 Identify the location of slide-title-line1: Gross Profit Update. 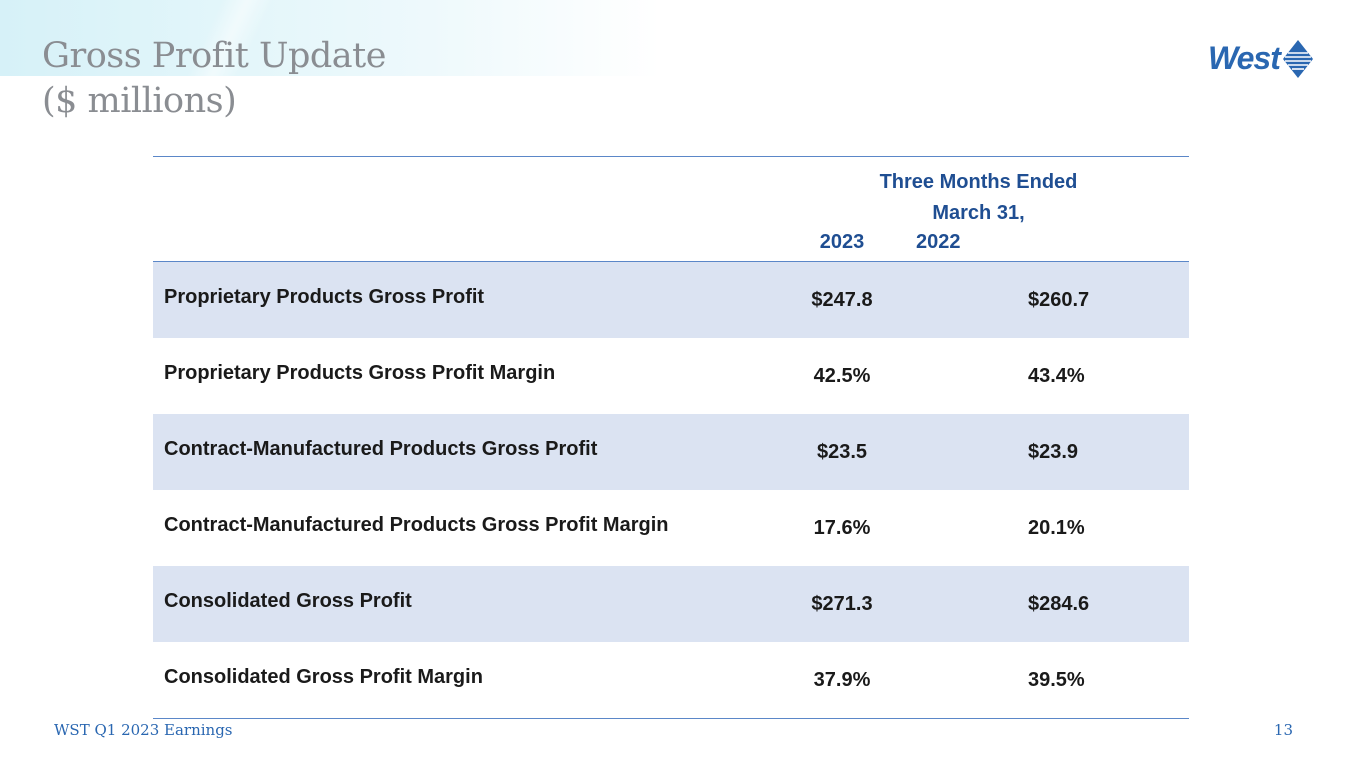
(214, 56).